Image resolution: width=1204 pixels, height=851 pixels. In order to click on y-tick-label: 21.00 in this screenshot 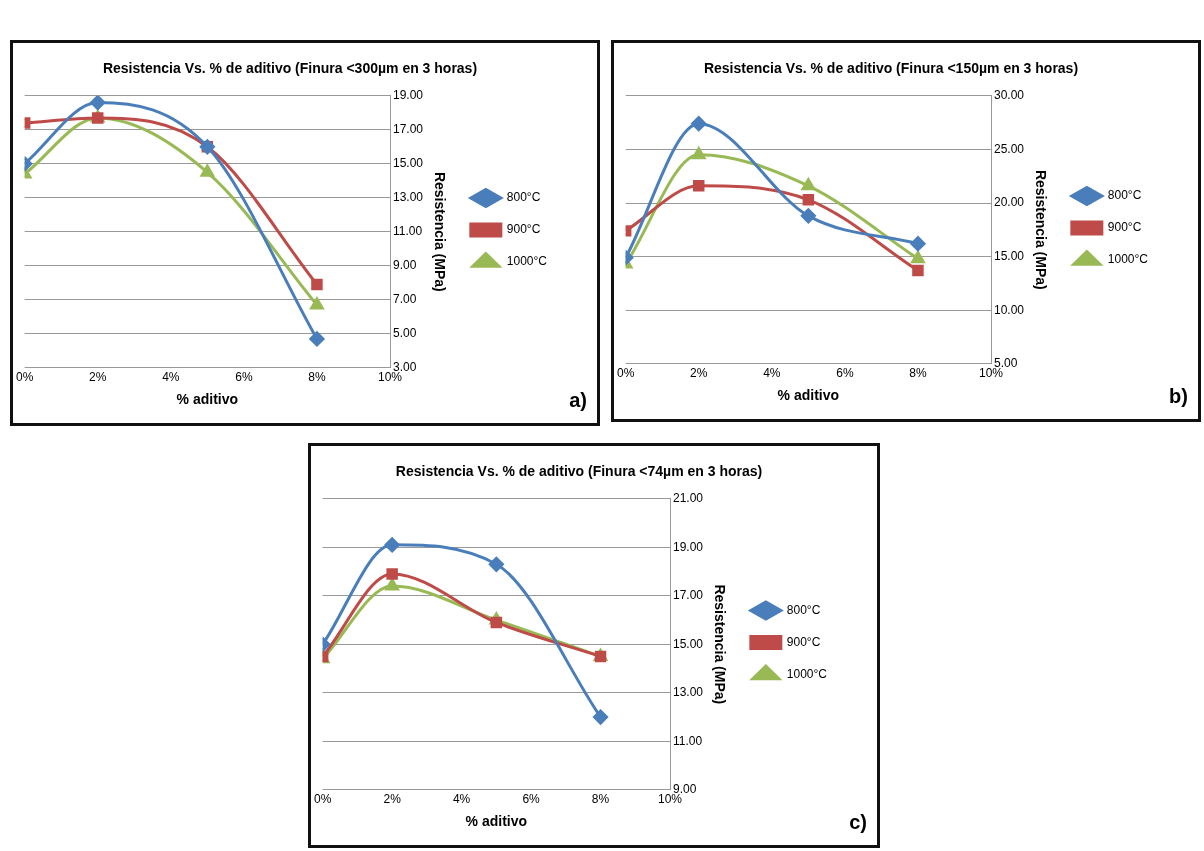, I will do `click(688, 498)`.